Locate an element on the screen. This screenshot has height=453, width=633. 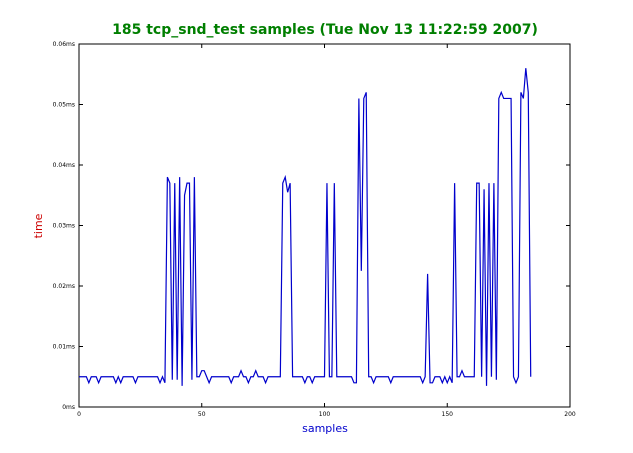
y-tick-label: 0.02ms is located at coordinates (64, 286).